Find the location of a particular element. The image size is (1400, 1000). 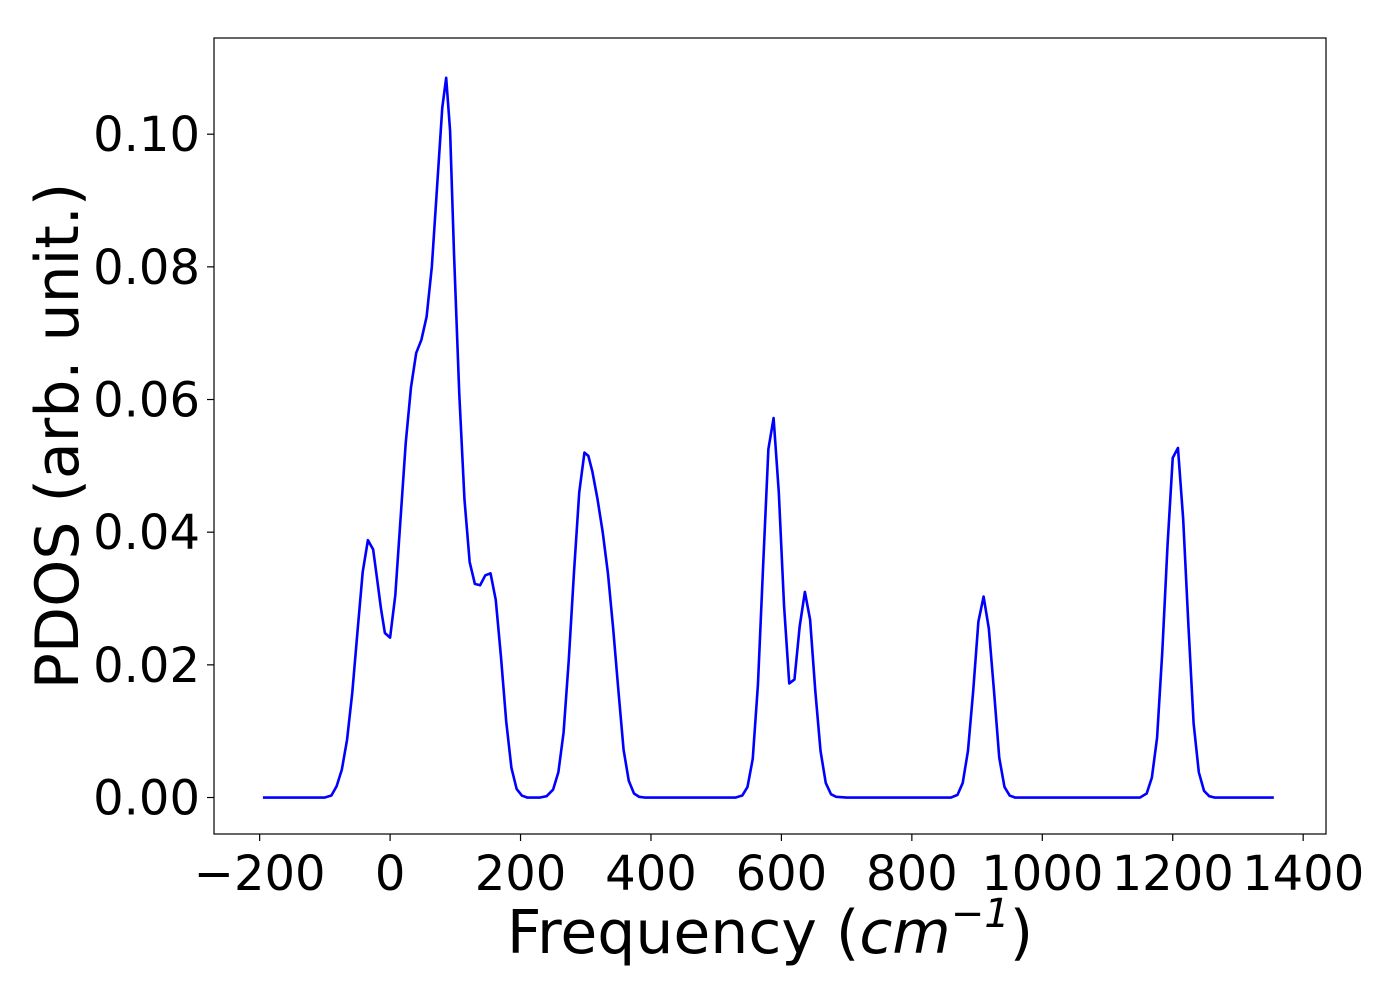

x-tick-label: 600 is located at coordinates (782, 874).